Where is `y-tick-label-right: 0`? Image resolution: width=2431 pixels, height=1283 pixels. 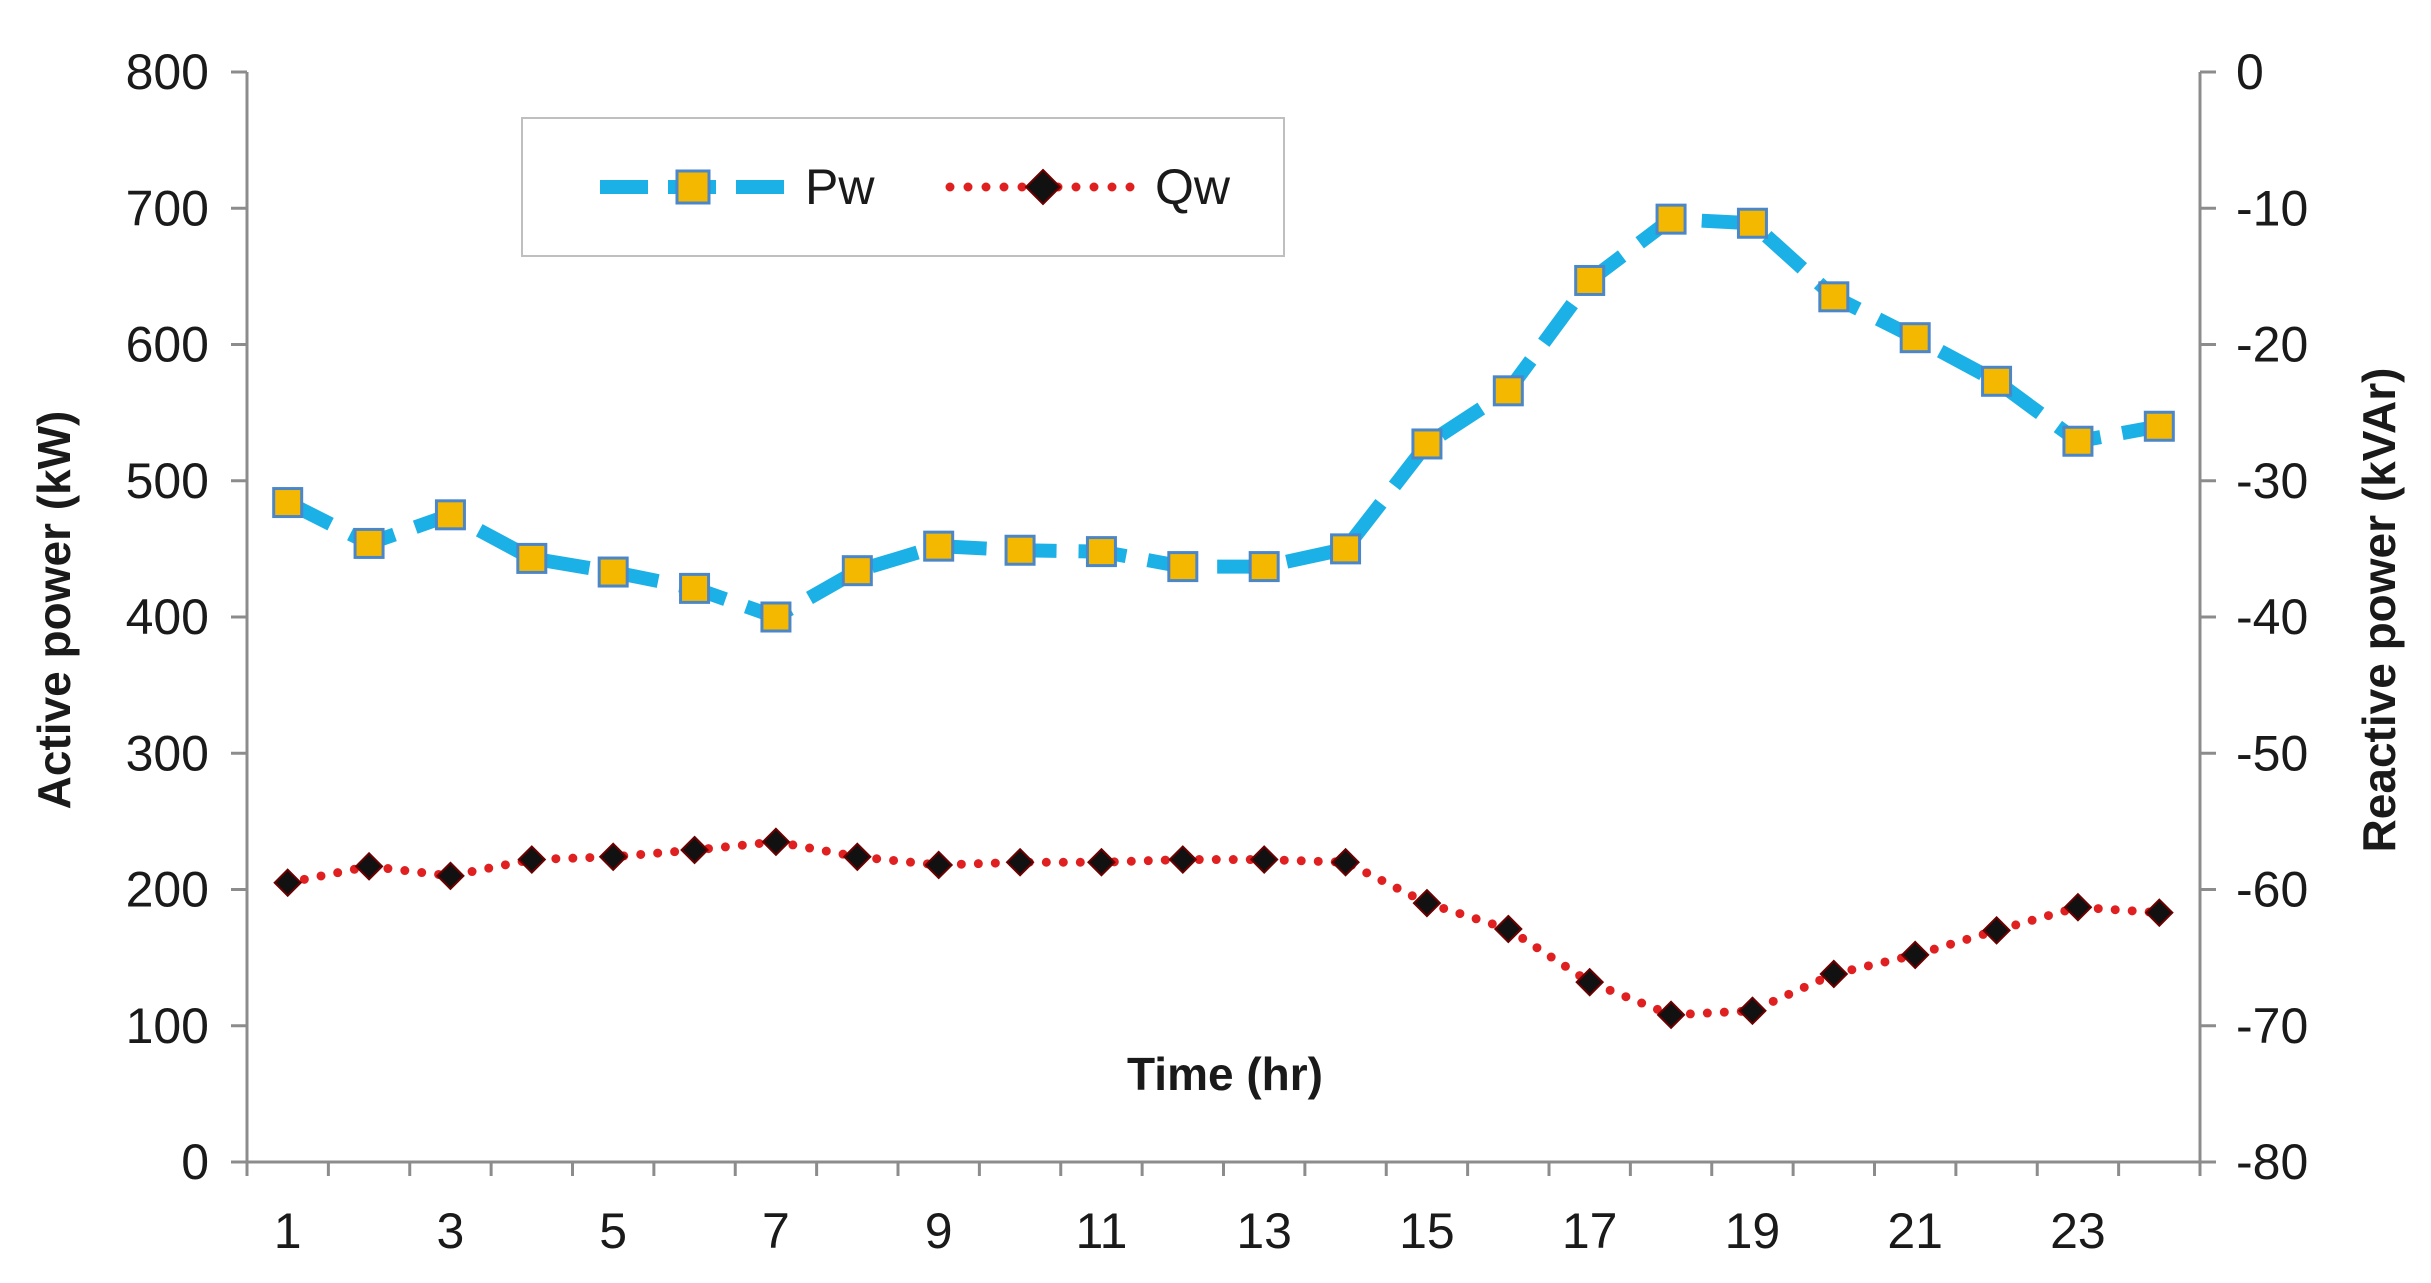 y-tick-label-right: 0 is located at coordinates (2250, 72).